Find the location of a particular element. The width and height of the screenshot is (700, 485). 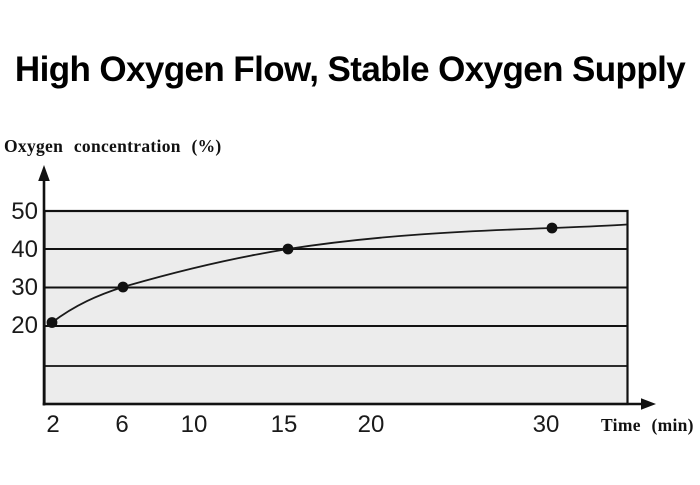

x-axis-title: Time (min) is located at coordinates (647, 425).